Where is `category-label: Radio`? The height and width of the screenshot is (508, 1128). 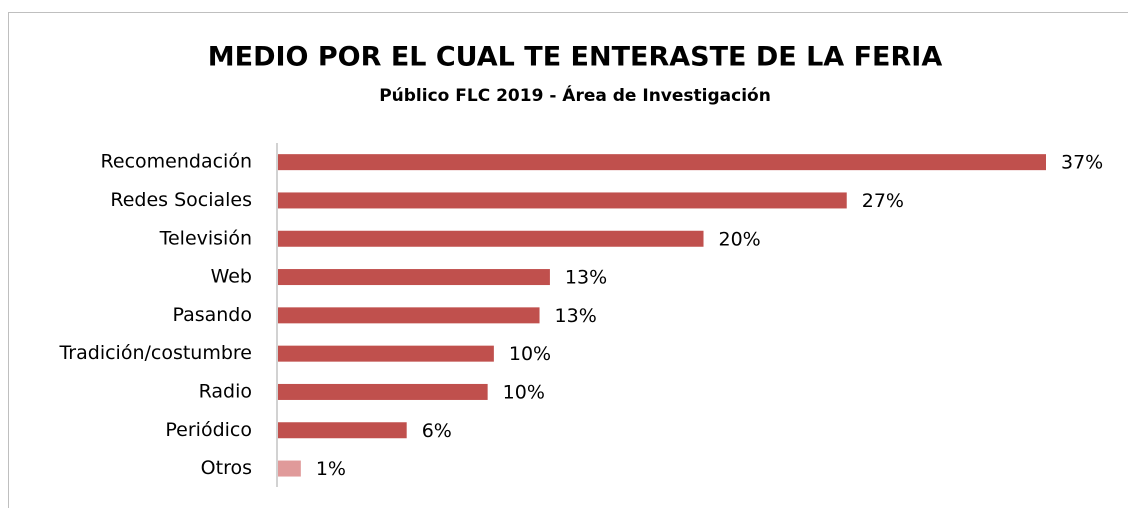
category-label: Radio is located at coordinates (225, 391).